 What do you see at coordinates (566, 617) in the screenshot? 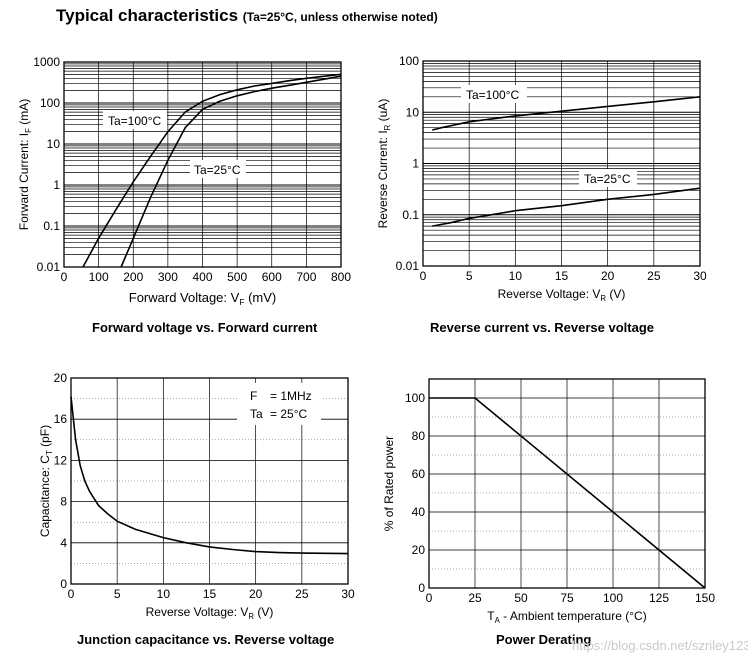
I see `x-axis-label: TA - Ambient temperature (°C)` at bounding box center [566, 617].